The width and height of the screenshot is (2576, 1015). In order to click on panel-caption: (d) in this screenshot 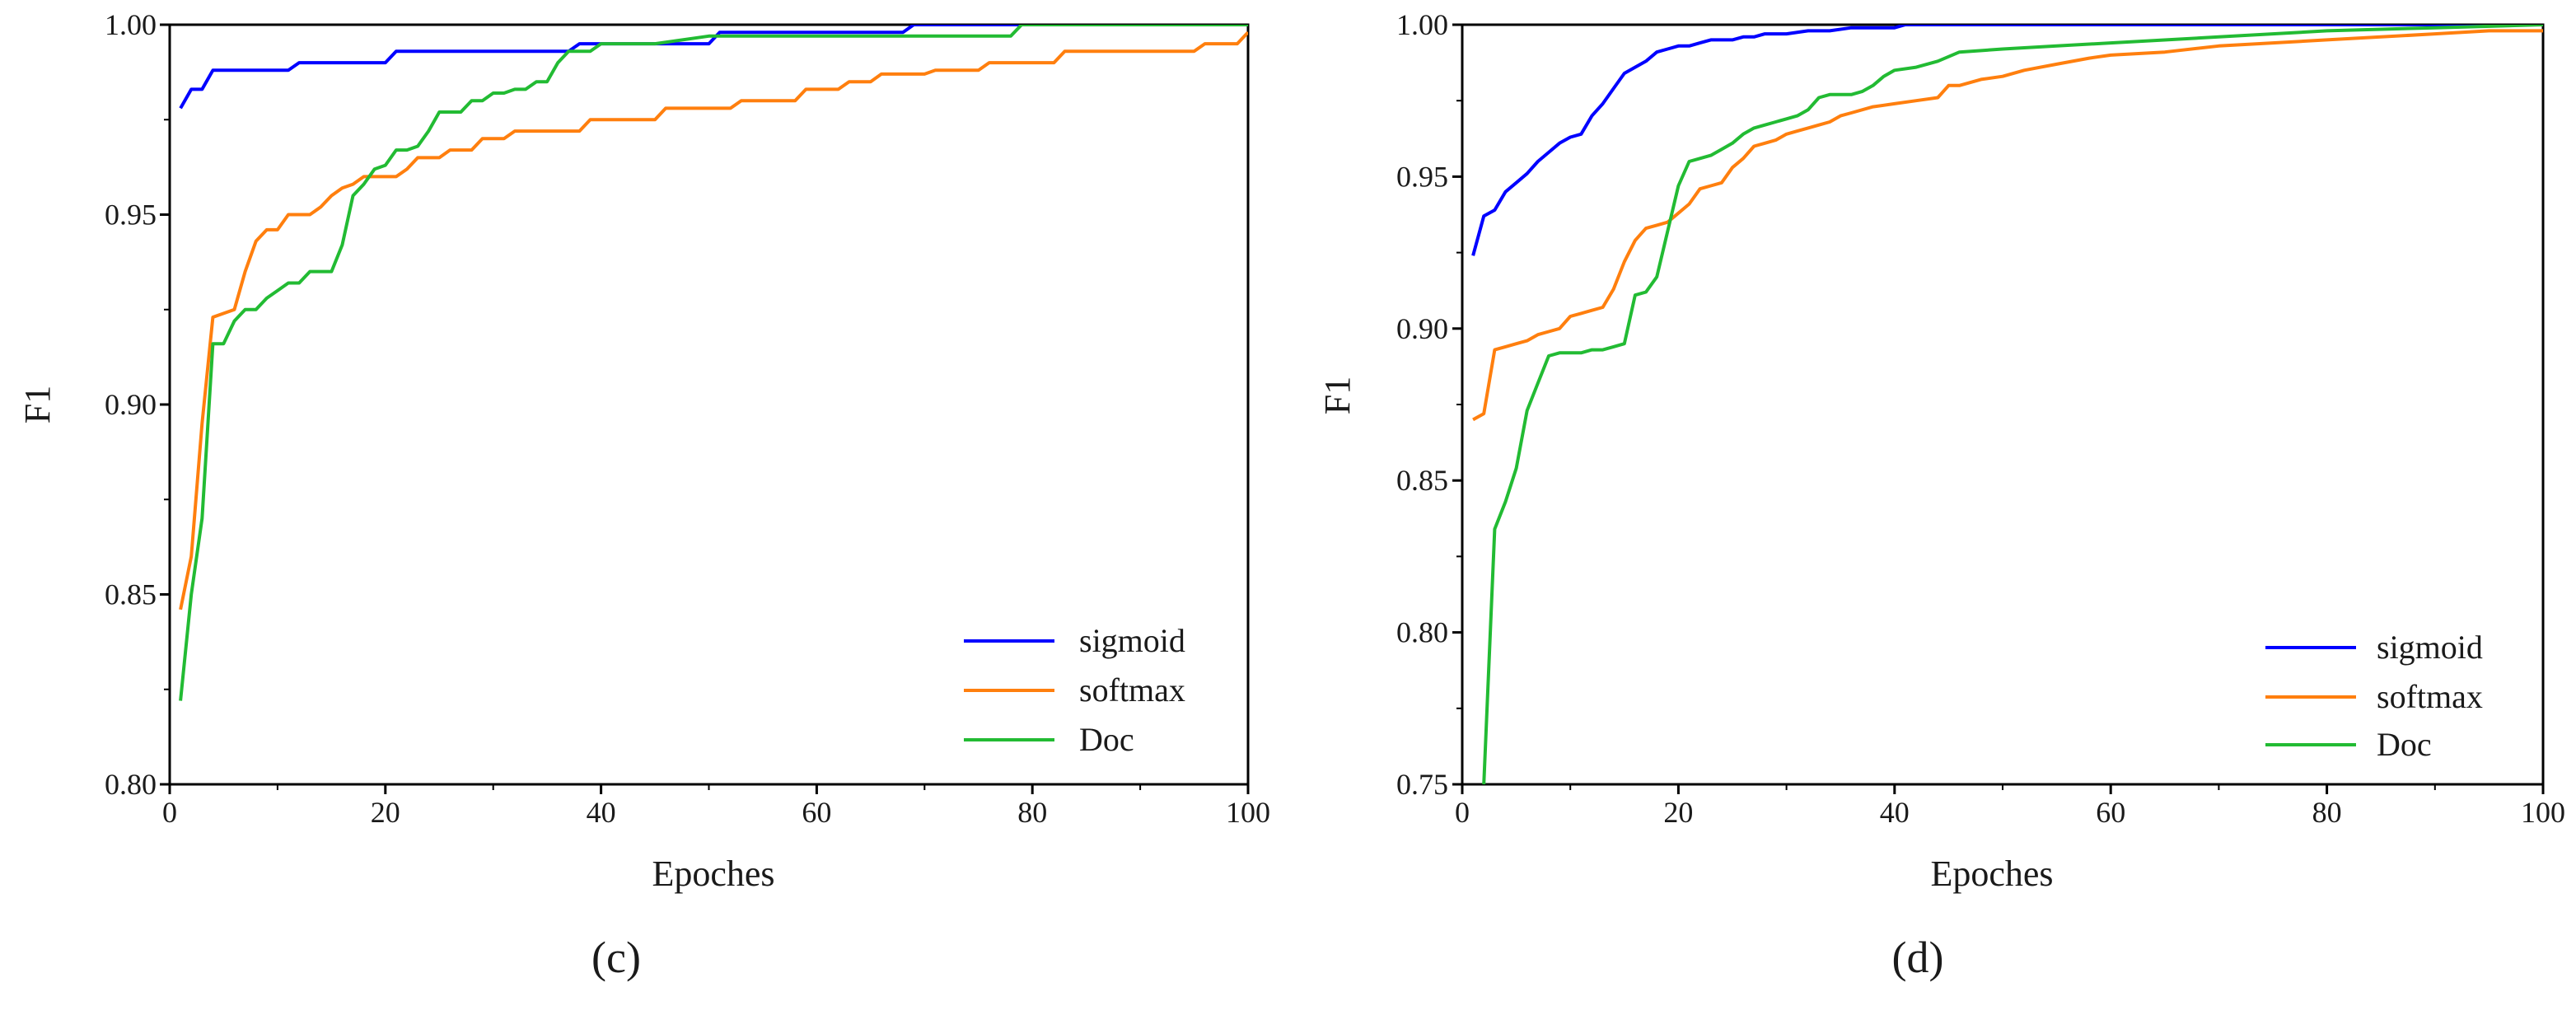, I will do `click(1918, 957)`.